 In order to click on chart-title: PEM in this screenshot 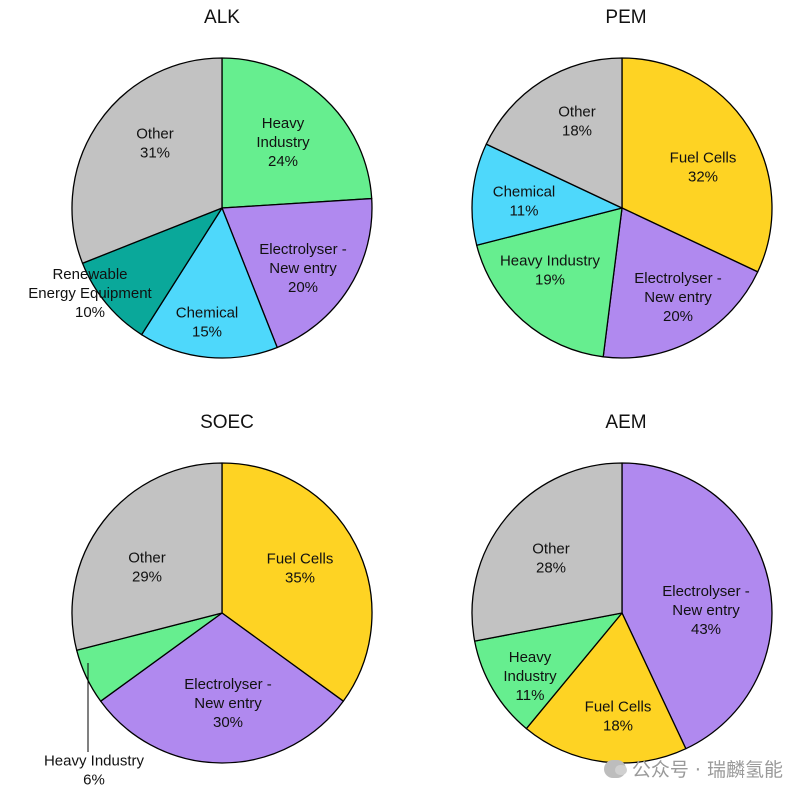, I will do `click(625, 17)`.